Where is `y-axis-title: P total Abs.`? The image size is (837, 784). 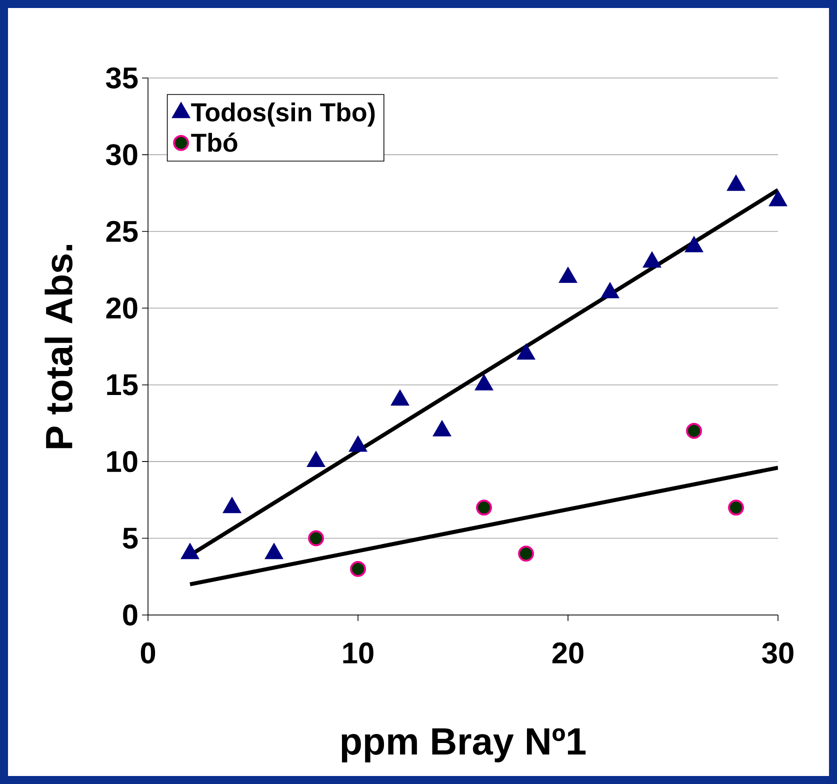 y-axis-title: P total Abs. is located at coordinates (58, 346).